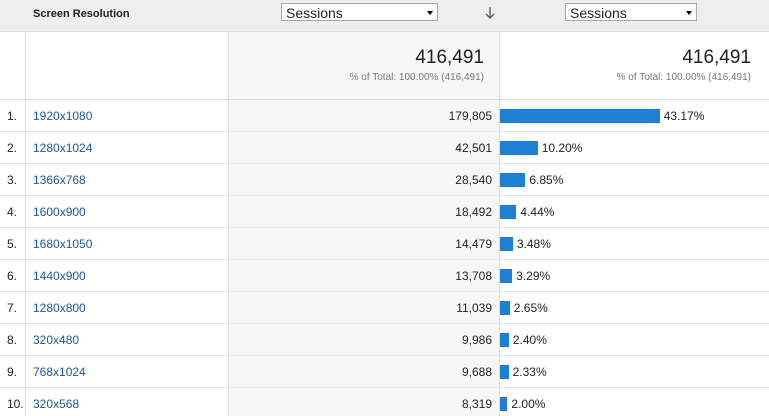 This screenshot has height=416, width=769. I want to click on sessions: 28,540, so click(473, 180).